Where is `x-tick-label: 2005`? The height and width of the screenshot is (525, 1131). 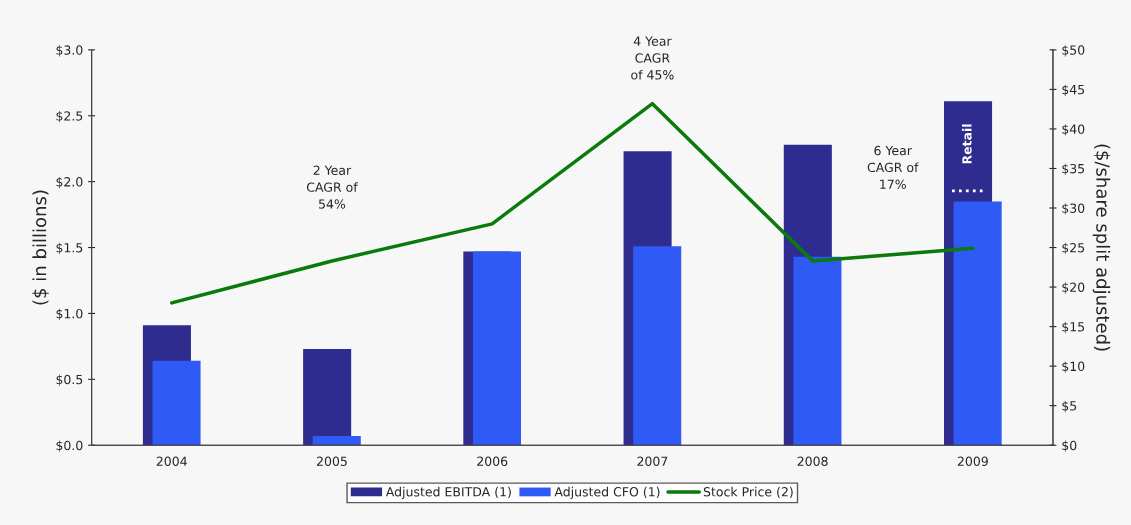
x-tick-label: 2005 is located at coordinates (331, 461).